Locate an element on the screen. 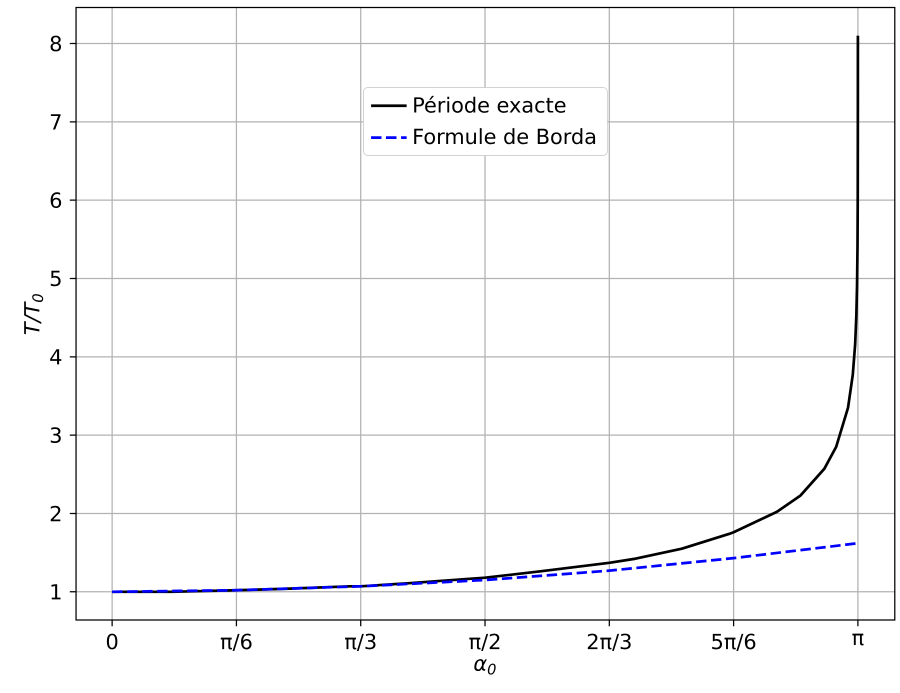 The image size is (900, 693). y-tick-label: 7 is located at coordinates (55, 122).